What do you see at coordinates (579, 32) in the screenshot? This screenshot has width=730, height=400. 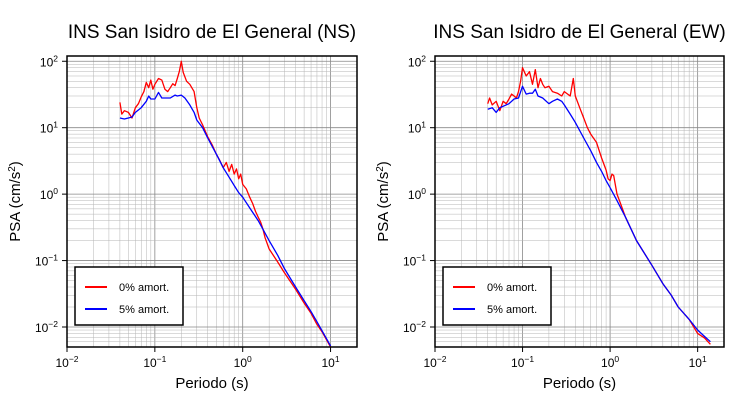 I see `chart-title: INS San Isidro de El General (EW)` at bounding box center [579, 32].